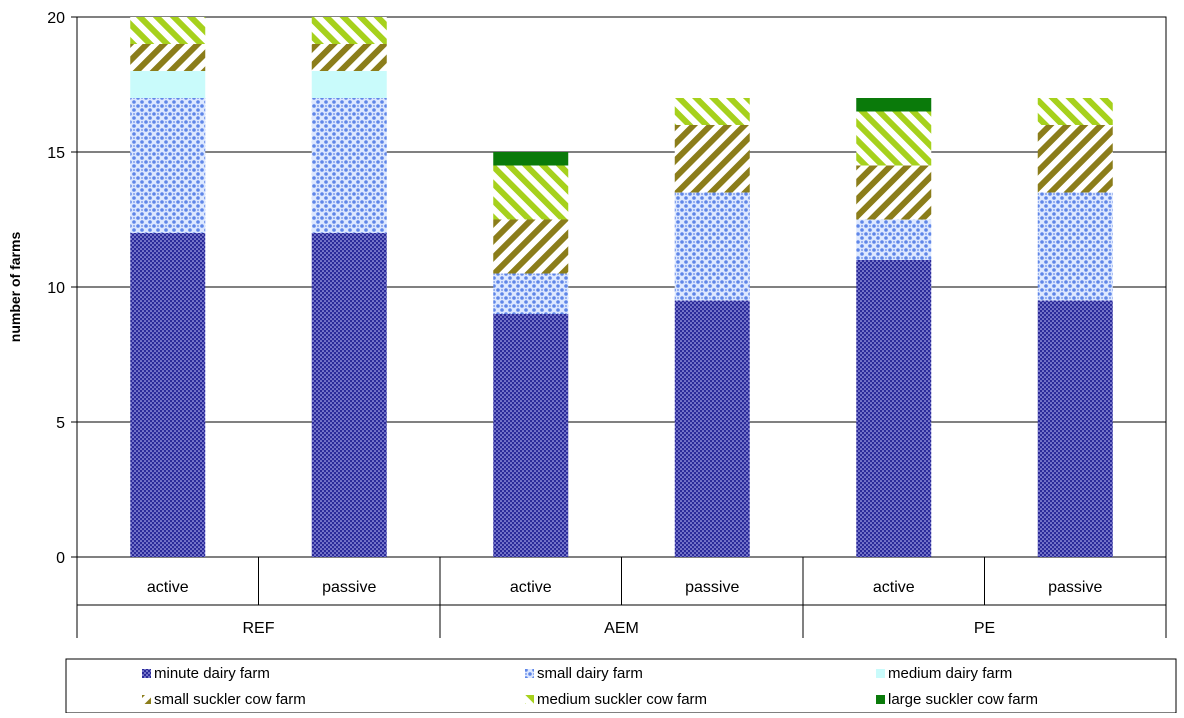 This screenshot has width=1184, height=718. Describe the element at coordinates (259, 628) in the screenshot. I see `x-group-label: REF` at that location.